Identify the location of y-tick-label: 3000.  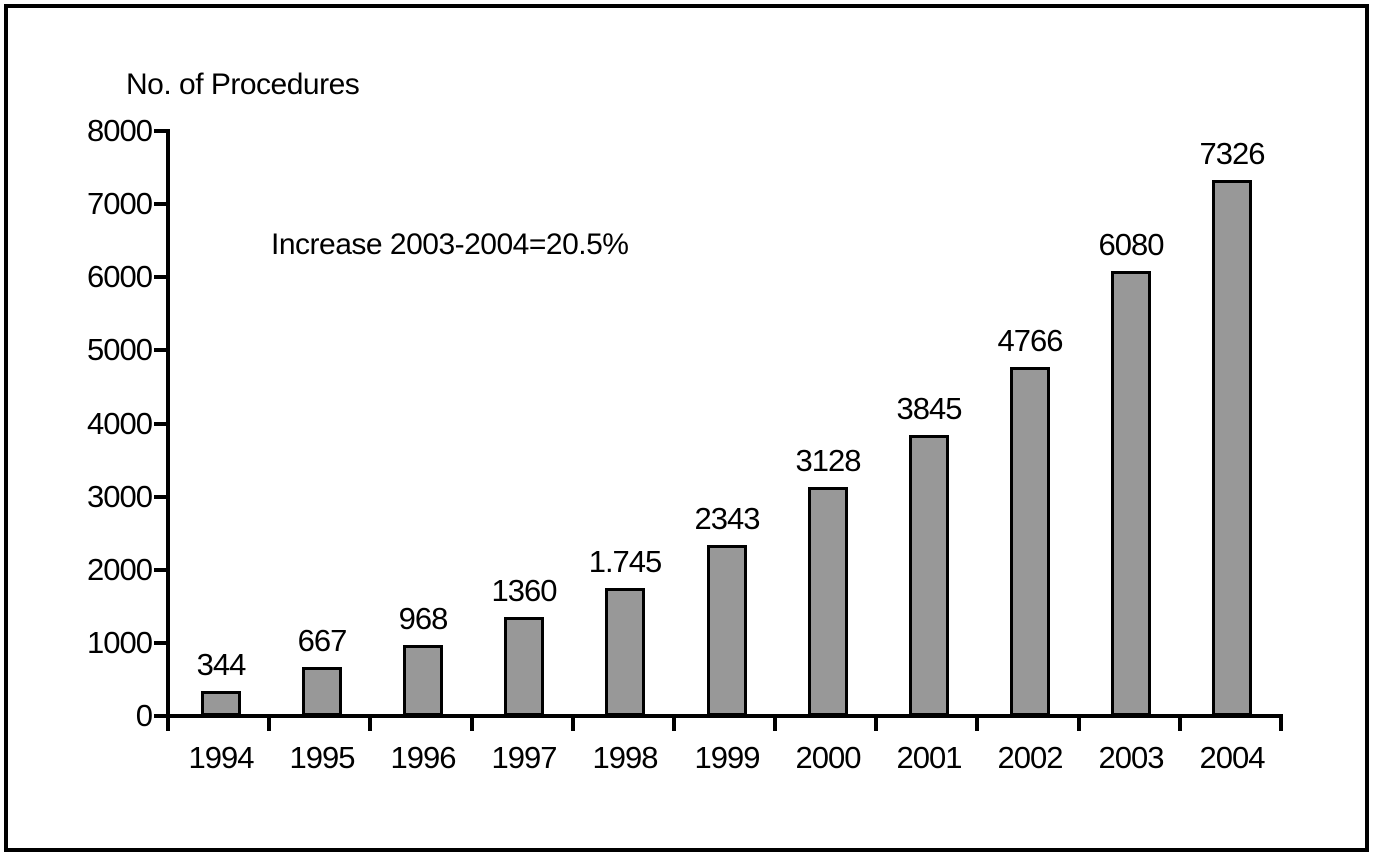
(120, 496).